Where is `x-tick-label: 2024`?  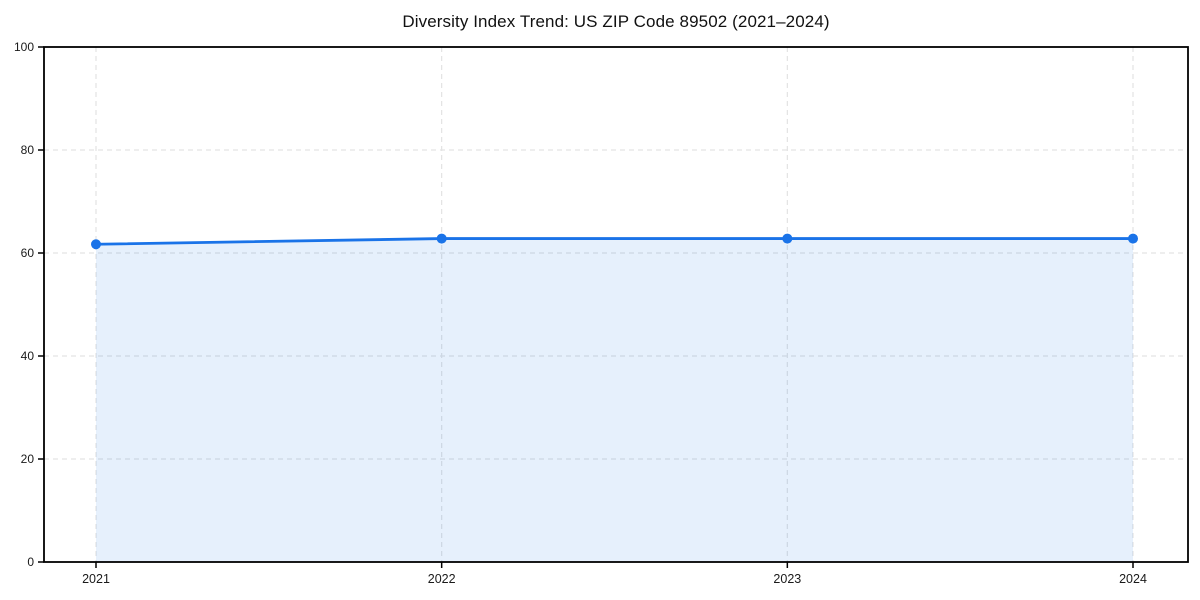 x-tick-label: 2024 is located at coordinates (1133, 579).